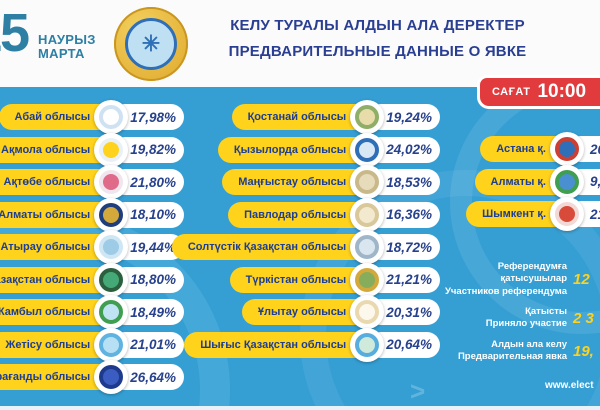 The height and width of the screenshot is (410, 600). I want to click on stat-value: 19,, so click(583, 351).